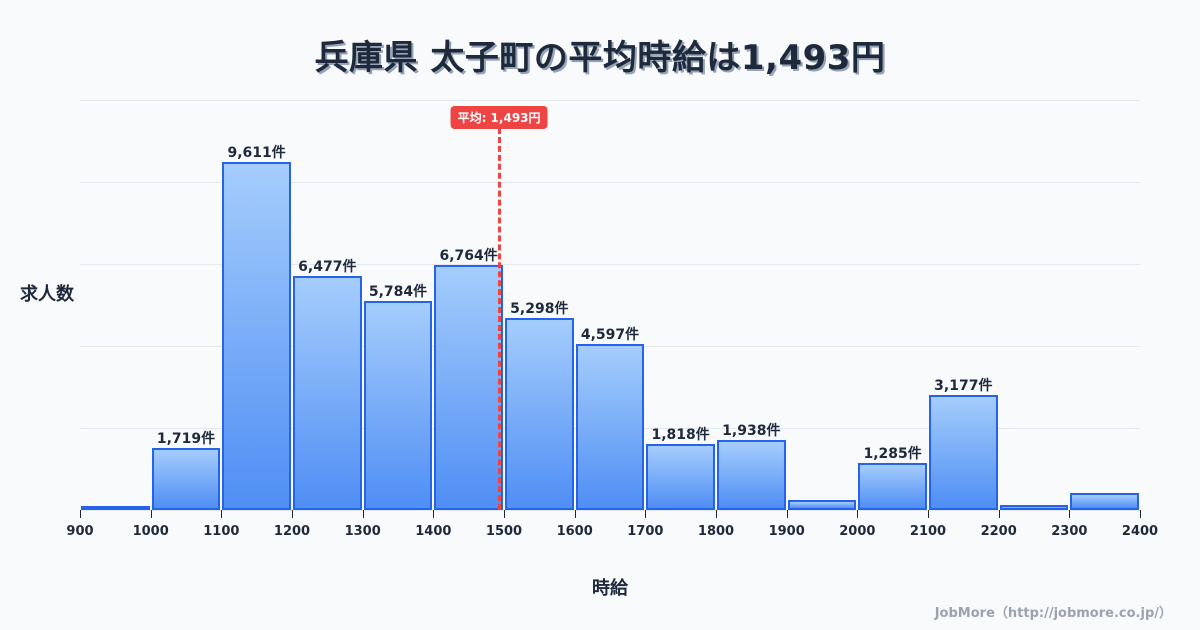 The width and height of the screenshot is (1200, 630). What do you see at coordinates (398, 291) in the screenshot?
I see `bar-value-label: 5,784件` at bounding box center [398, 291].